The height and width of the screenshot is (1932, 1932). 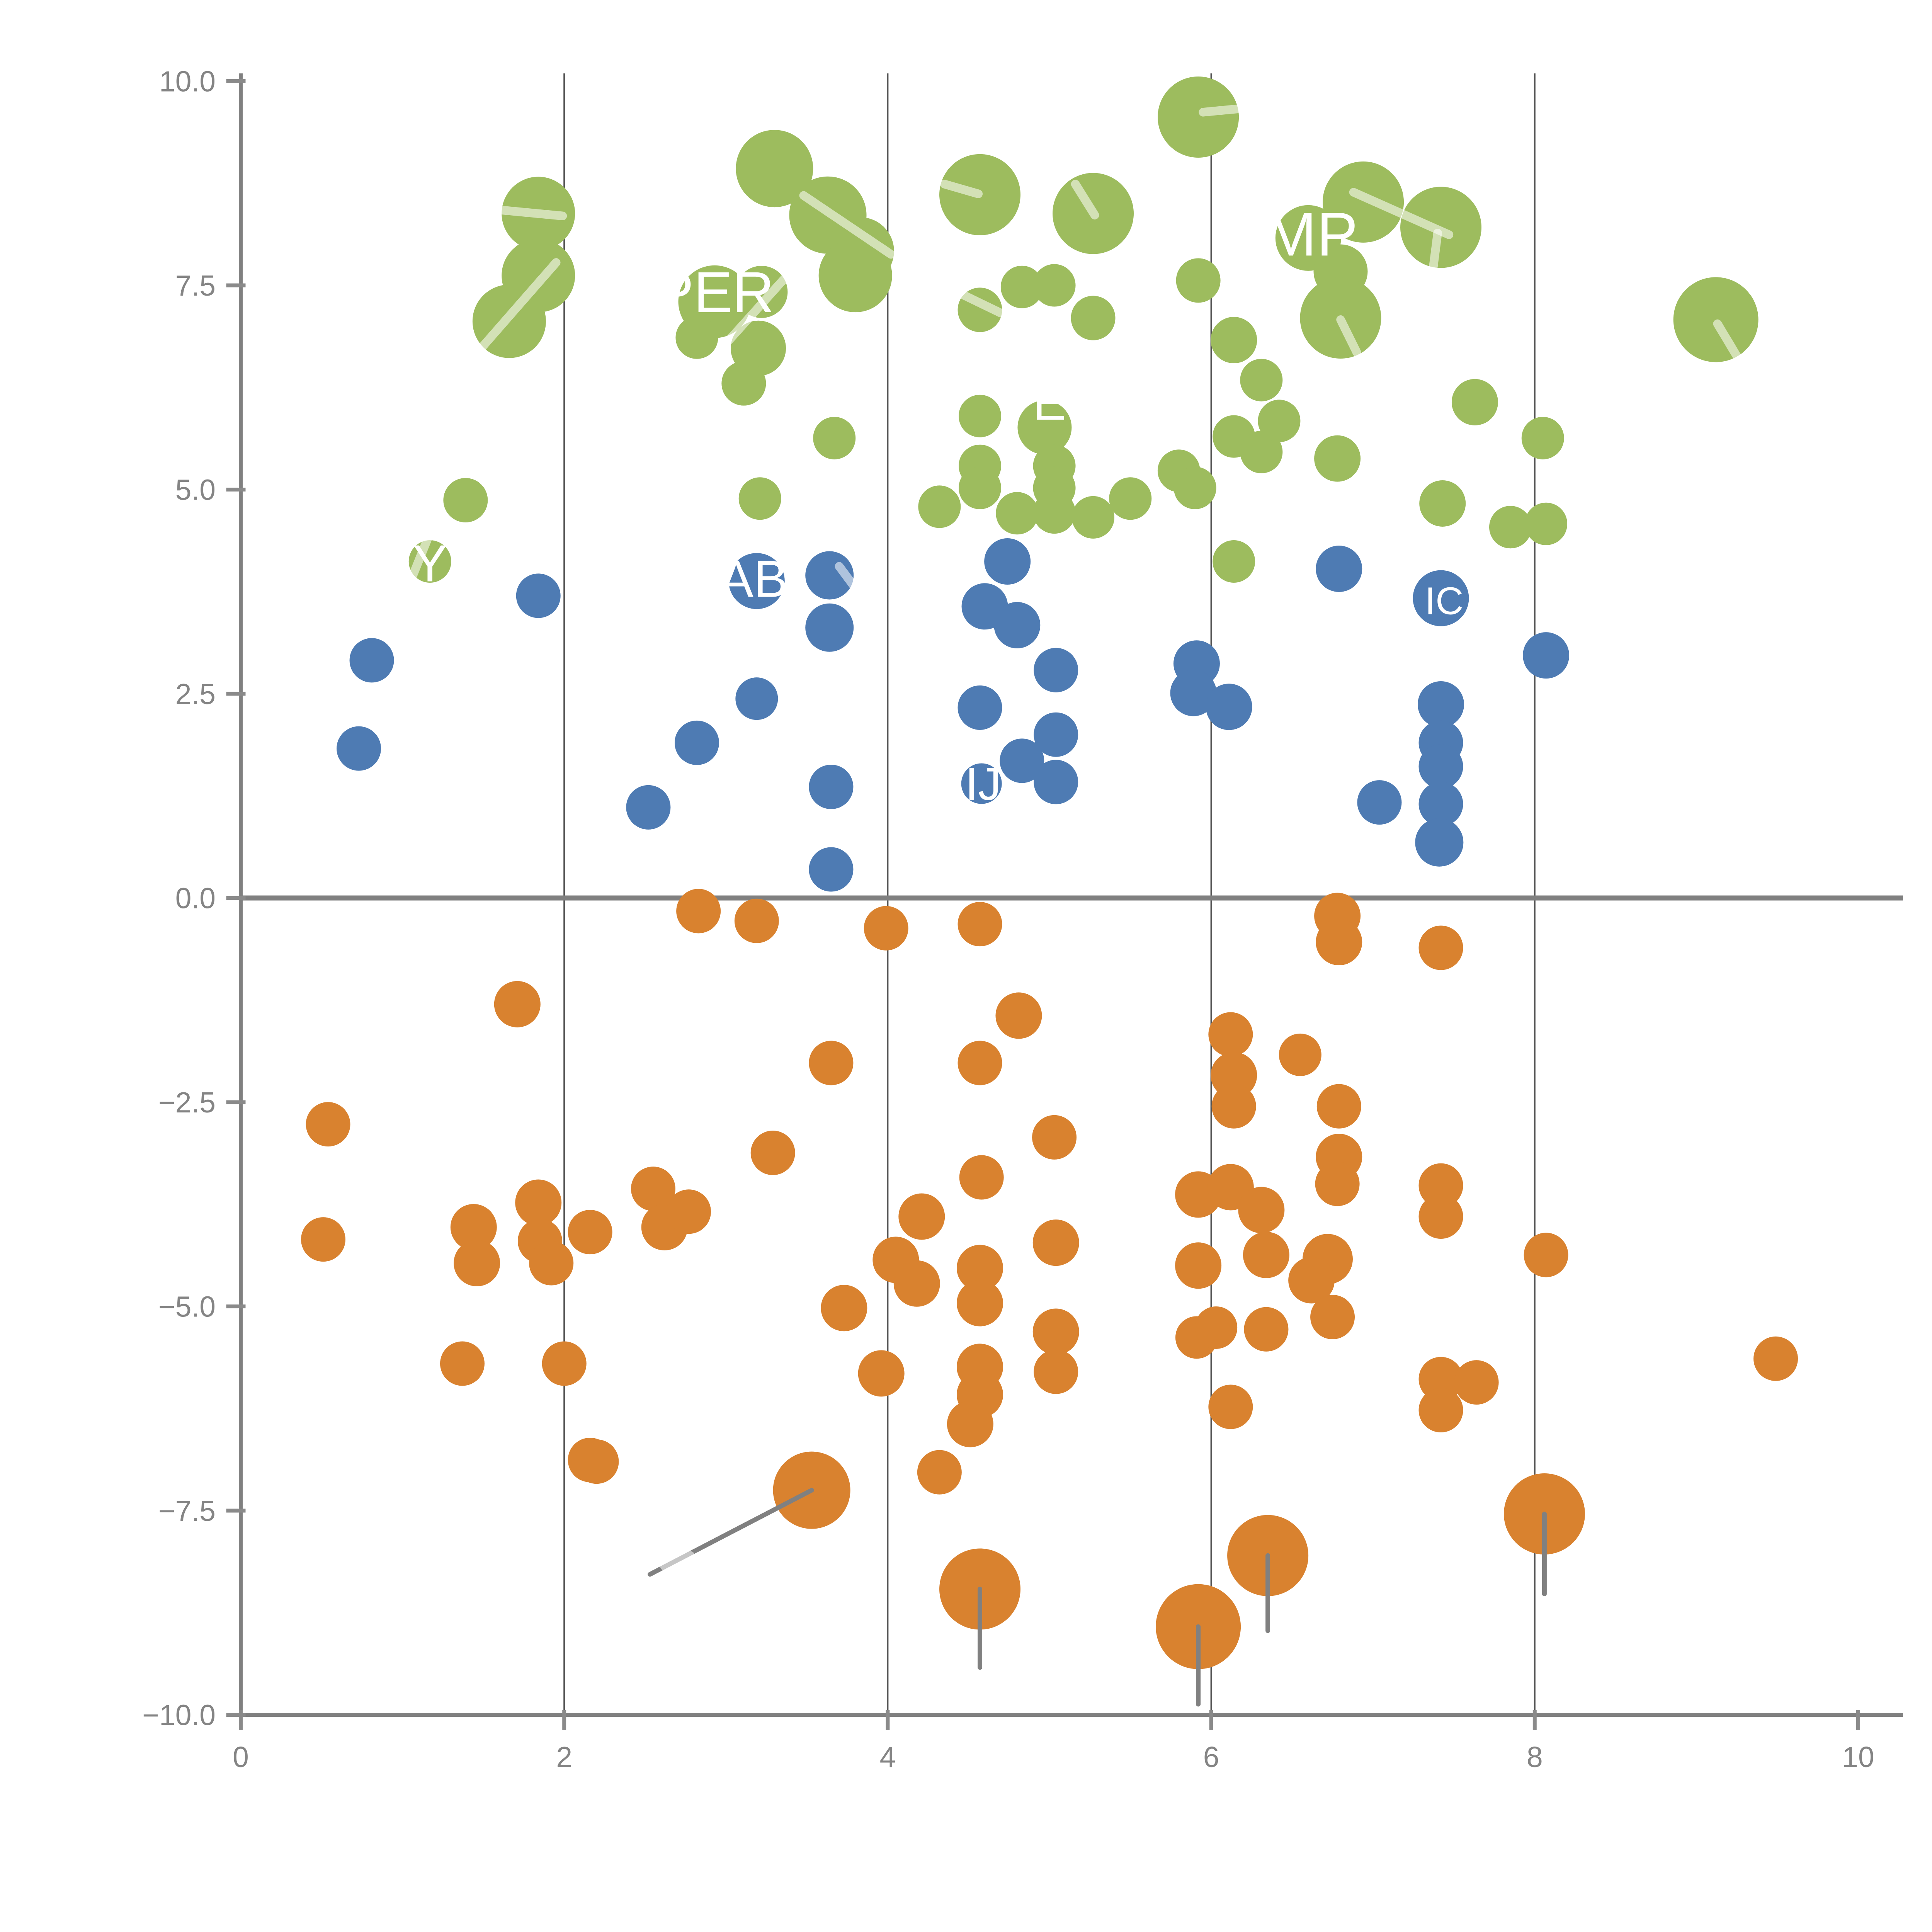 What do you see at coordinates (1444, 602) in the screenshot?
I see `bubble-label-IC: IC` at bounding box center [1444, 602].